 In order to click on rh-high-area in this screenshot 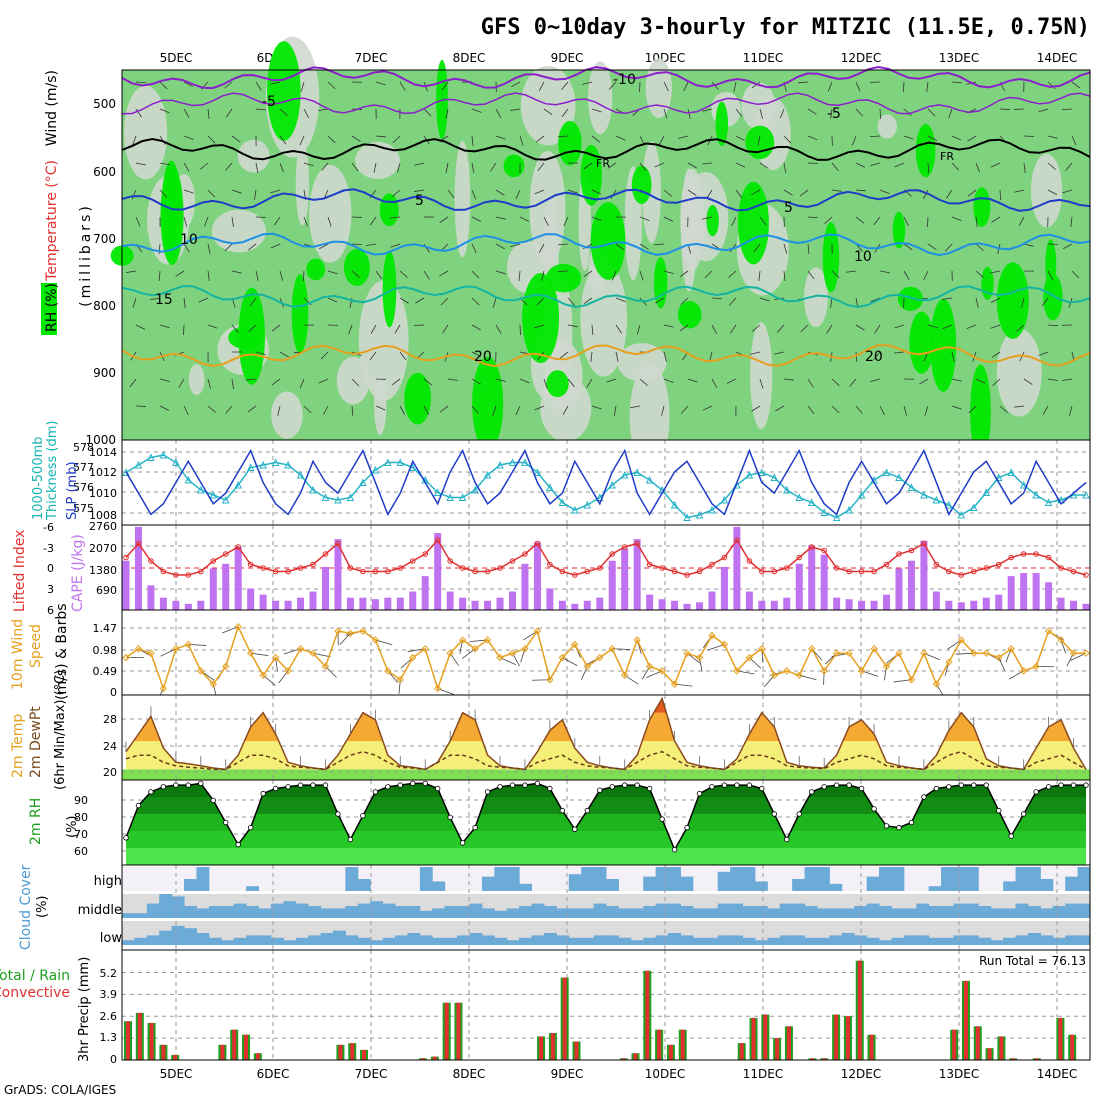, I will do `click(514, 166)`.